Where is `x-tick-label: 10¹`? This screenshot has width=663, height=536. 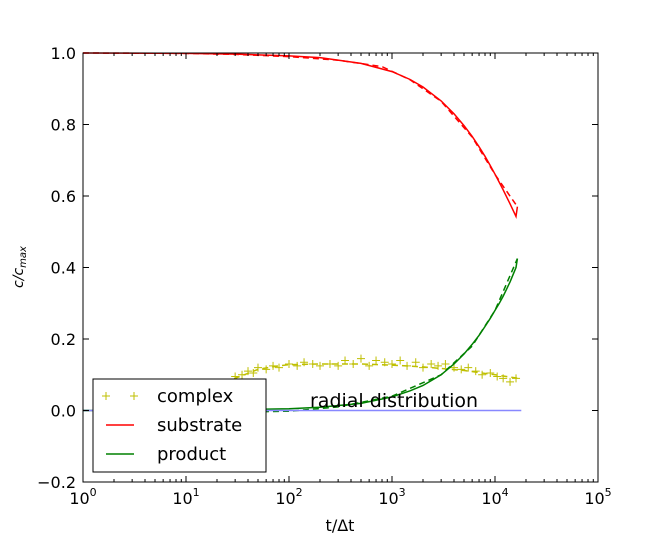
x-tick-label: 10¹ is located at coordinates (185, 497).